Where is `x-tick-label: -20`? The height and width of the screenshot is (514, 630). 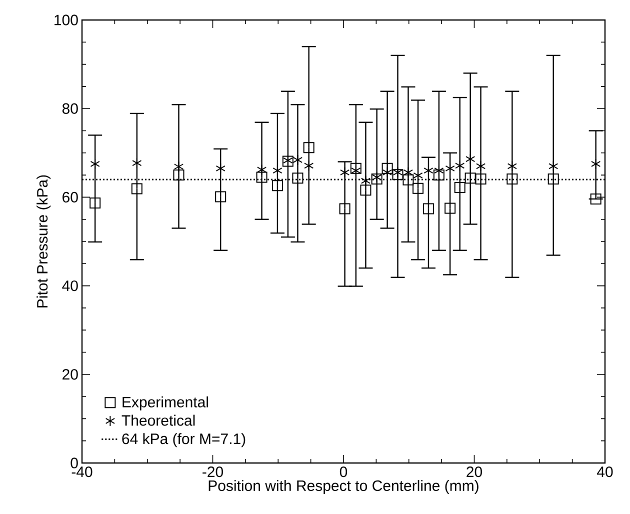 x-tick-label: -20 is located at coordinates (212, 472).